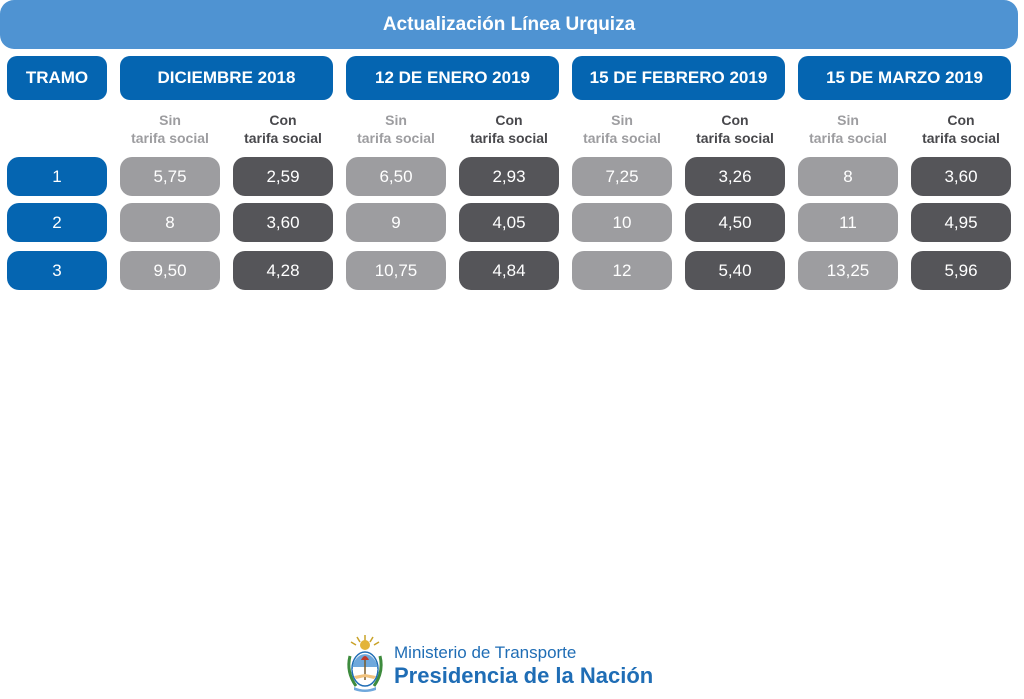  I want to click on page-title-banner: Actualización Línea Urquiza, so click(509, 24).